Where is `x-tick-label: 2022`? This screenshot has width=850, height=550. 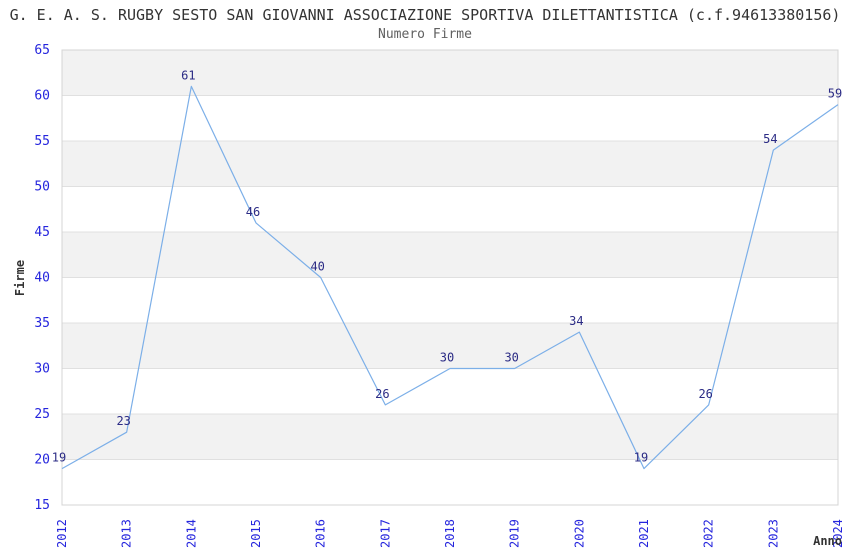 x-tick-label: 2022 is located at coordinates (709, 533).